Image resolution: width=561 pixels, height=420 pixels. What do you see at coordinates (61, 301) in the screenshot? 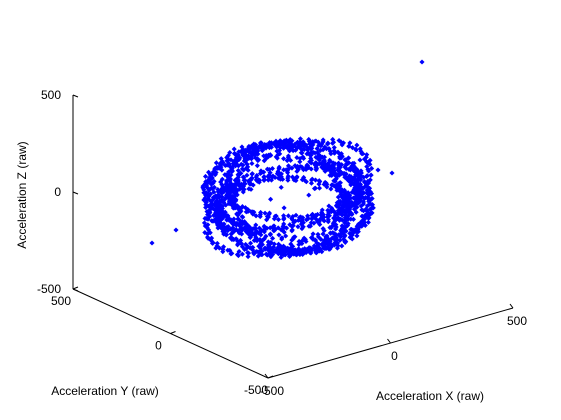
I see `y-tick-label: 500` at bounding box center [61, 301].